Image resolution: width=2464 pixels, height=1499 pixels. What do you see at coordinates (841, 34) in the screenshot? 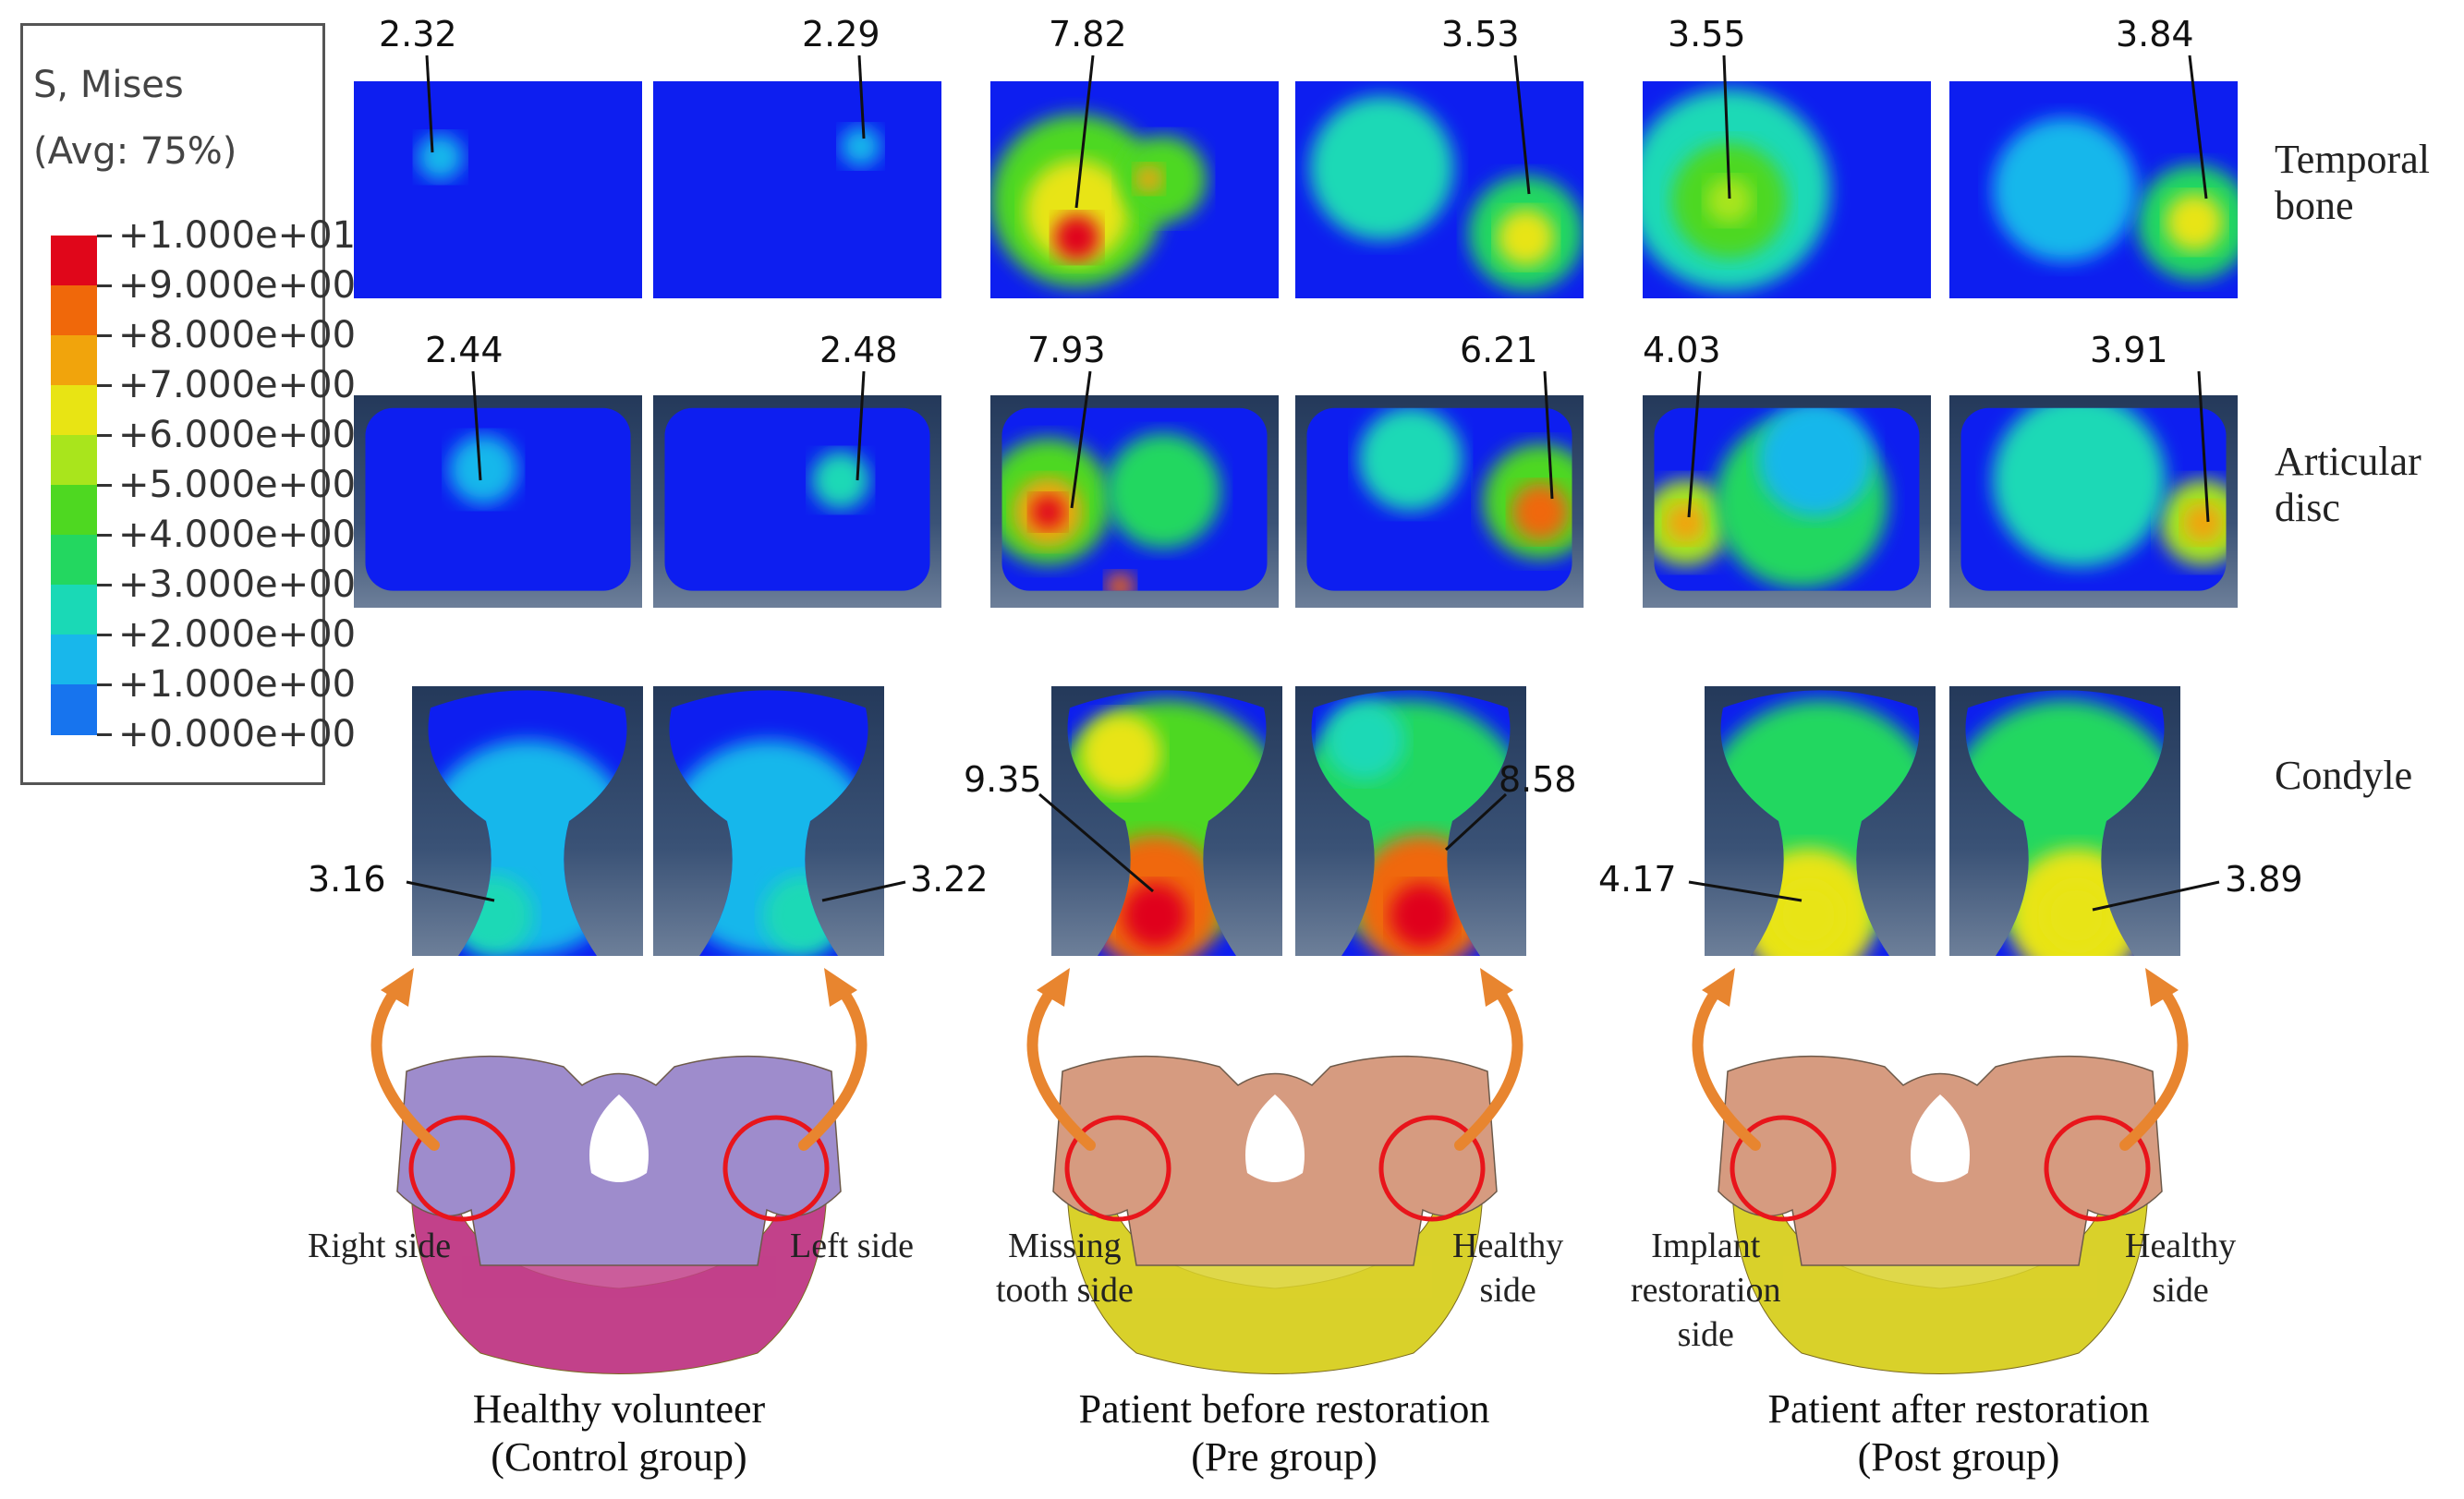
I see `value-temporal-control-left: 2.29` at bounding box center [841, 34].